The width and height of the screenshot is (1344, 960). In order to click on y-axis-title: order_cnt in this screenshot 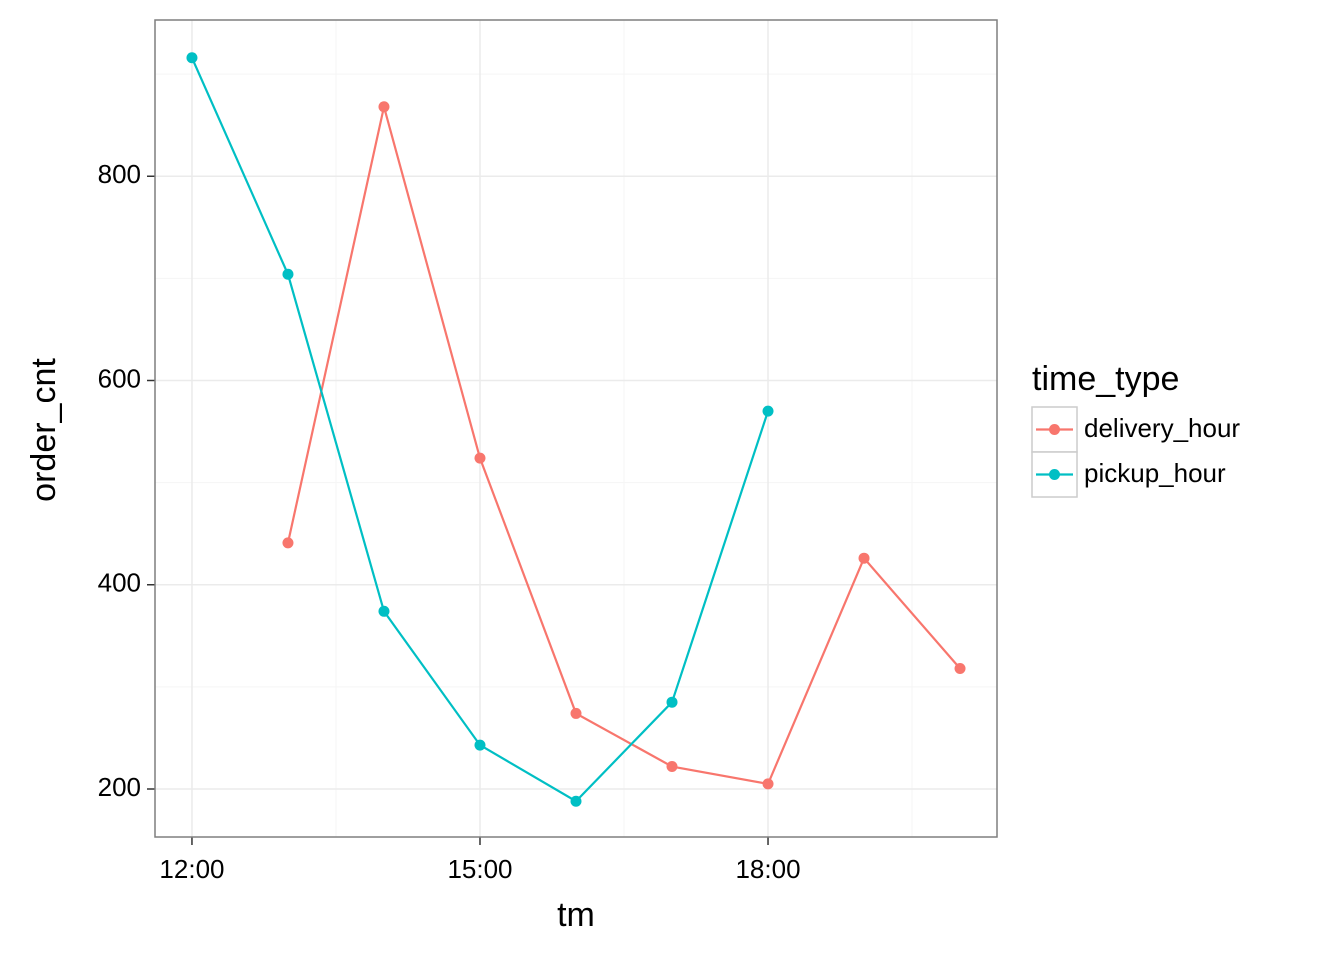, I will do `click(44, 430)`.